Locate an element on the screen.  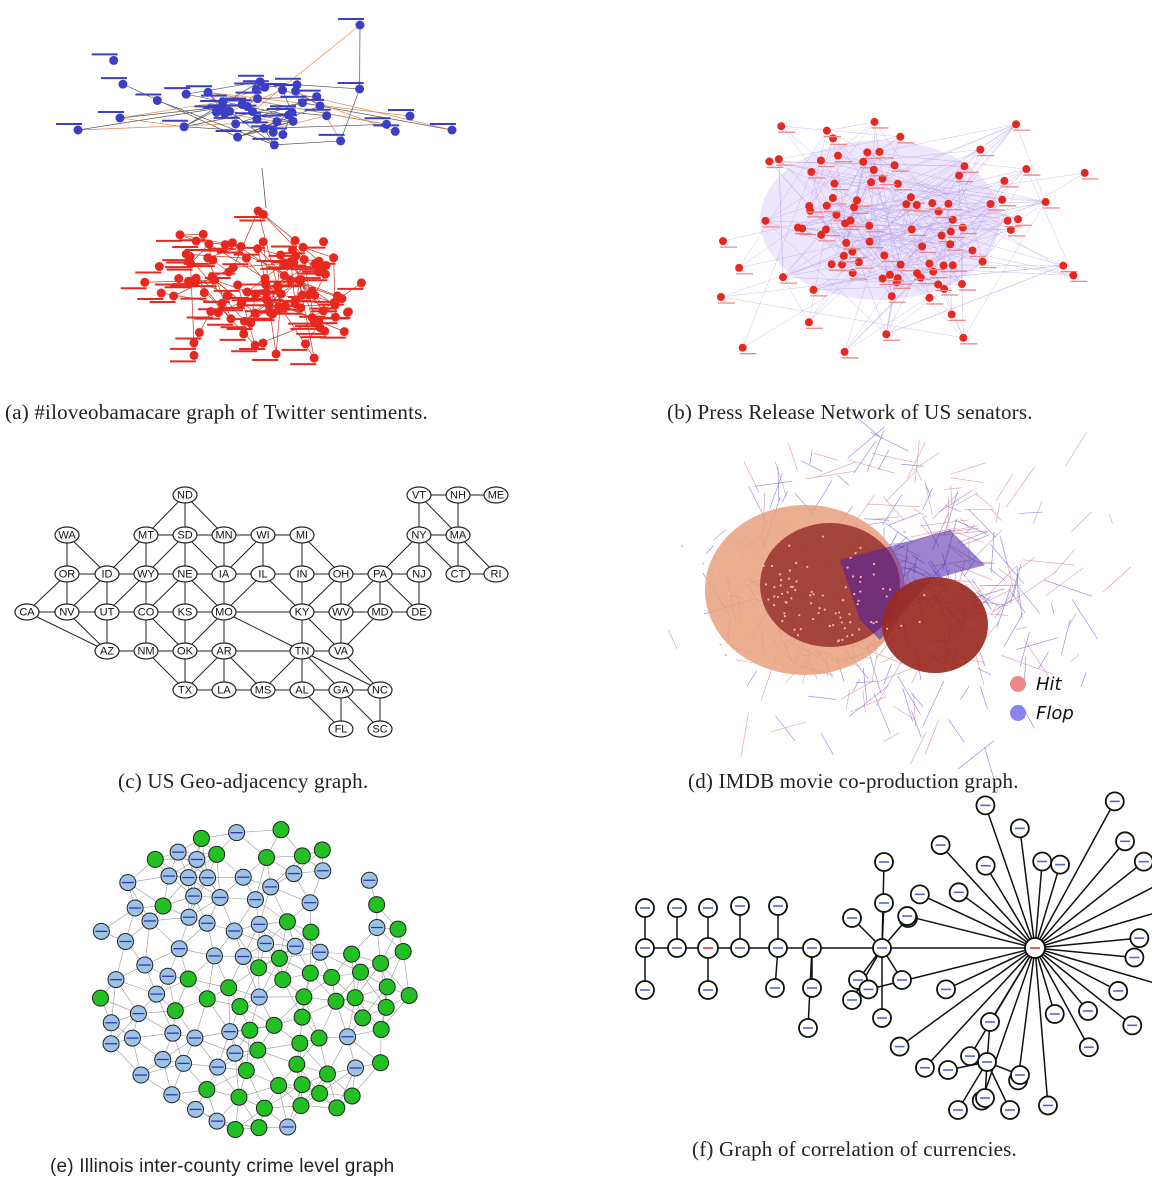
state-label: AZ is located at coordinates (107, 652).